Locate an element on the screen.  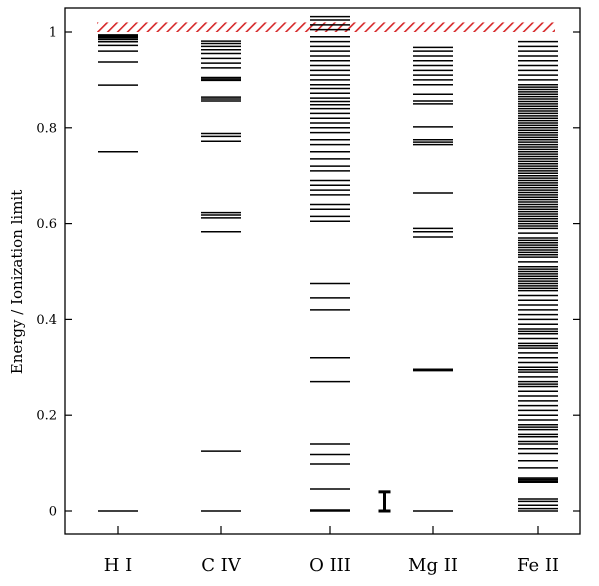
ionization-band is located at coordinates (326, 27).